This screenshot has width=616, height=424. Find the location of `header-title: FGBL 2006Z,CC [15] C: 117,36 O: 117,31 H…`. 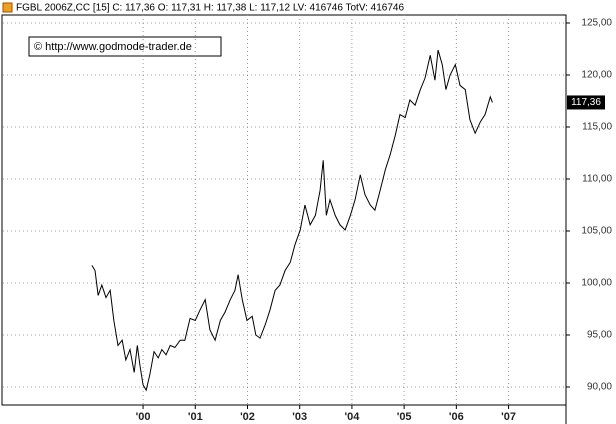

header-title: FGBL 2006Z,CC [15] C: 117,36 O: 117,31 H… is located at coordinates (210, 8).